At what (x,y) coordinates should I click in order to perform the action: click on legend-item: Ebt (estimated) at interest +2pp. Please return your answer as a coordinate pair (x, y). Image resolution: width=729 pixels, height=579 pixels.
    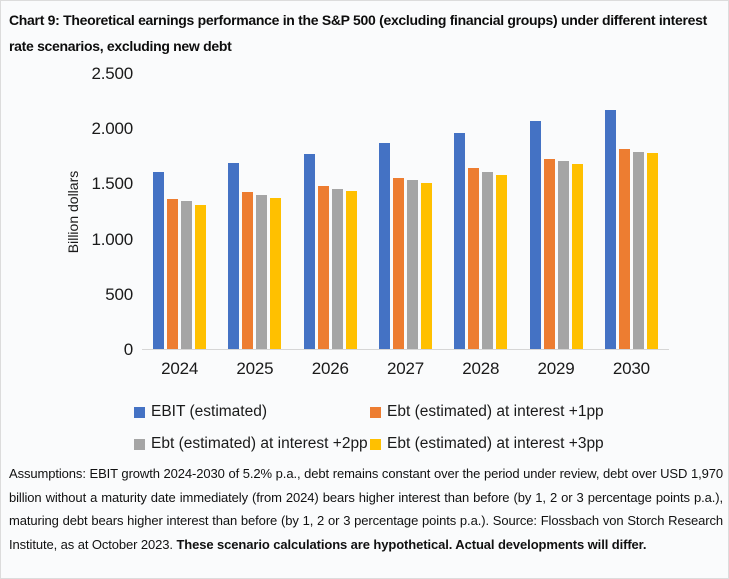
    Looking at the image, I should click on (251, 444).